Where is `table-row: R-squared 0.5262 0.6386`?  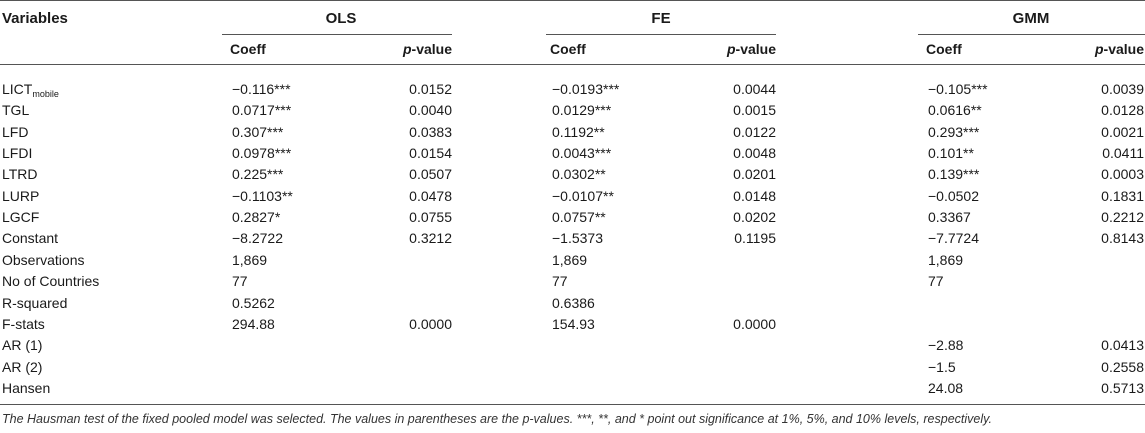 table-row: R-squared 0.5262 0.6386 is located at coordinates (572, 304).